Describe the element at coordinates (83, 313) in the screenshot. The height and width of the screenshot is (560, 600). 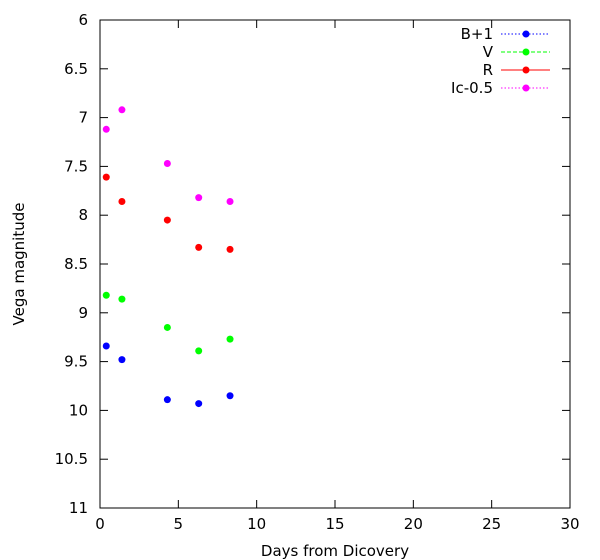
I see `y-tick-label: 9` at that location.